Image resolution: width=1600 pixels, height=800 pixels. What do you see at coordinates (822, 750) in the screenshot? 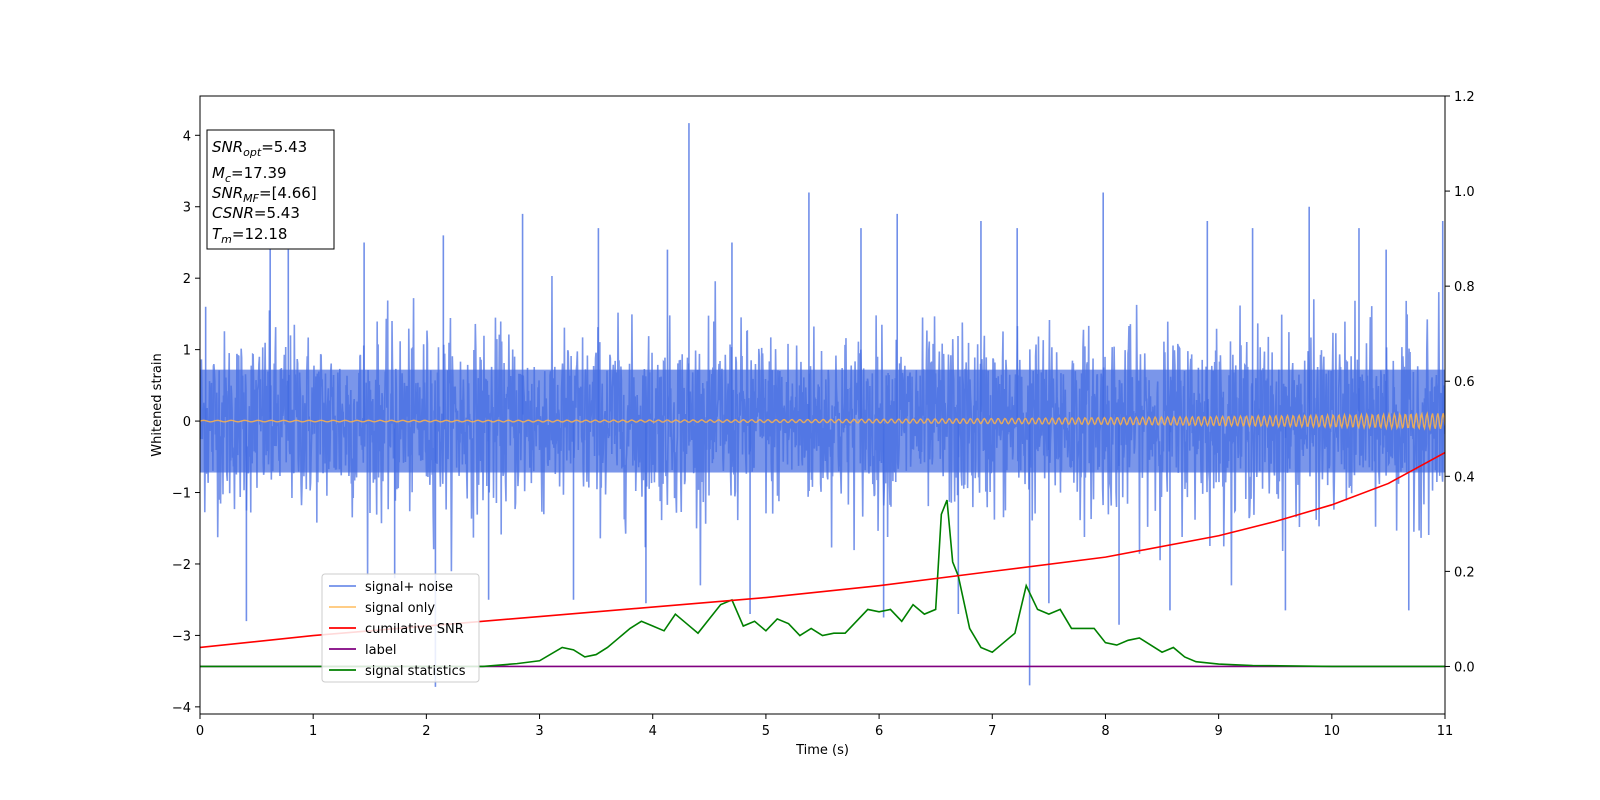
I see `x-axis-label: Time (s)` at bounding box center [822, 750].